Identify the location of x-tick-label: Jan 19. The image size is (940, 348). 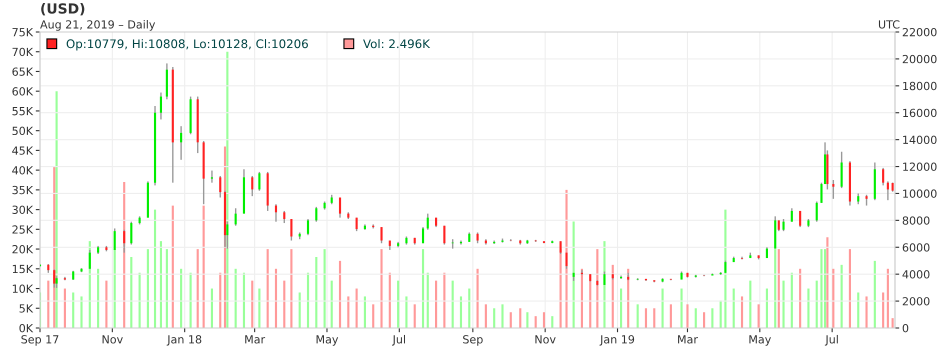
(617, 340).